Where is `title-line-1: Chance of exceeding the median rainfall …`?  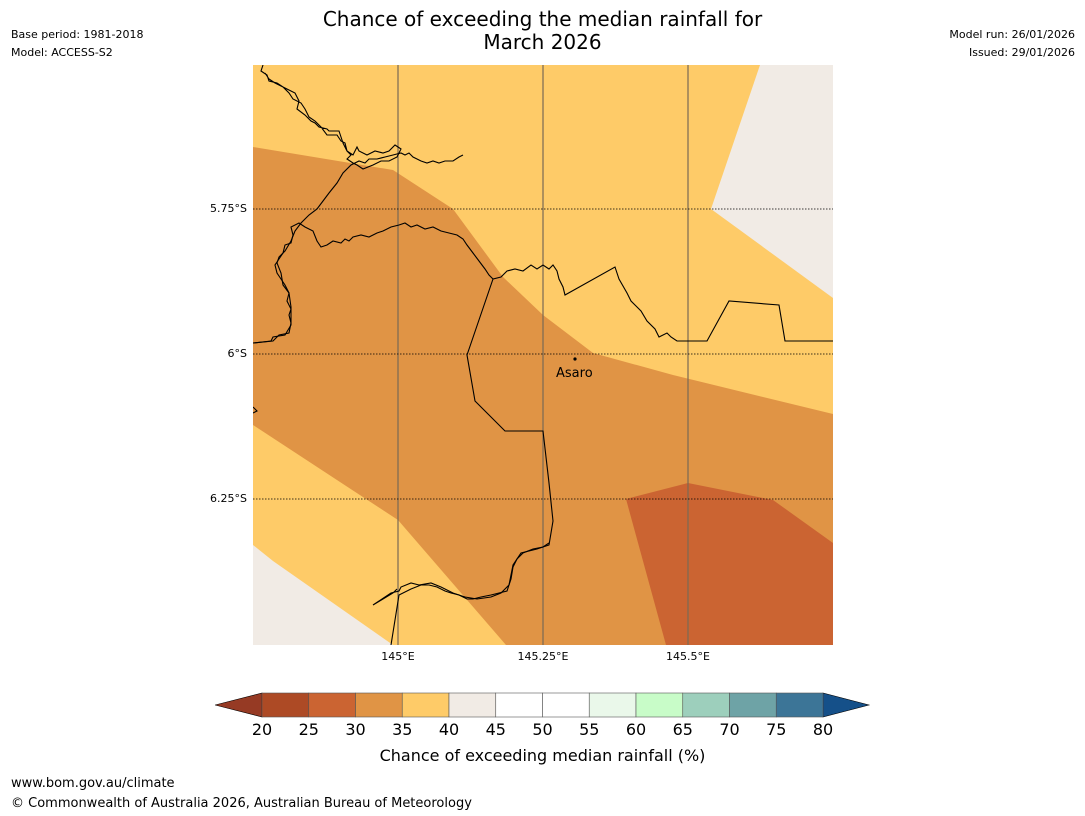
title-line-1: Chance of exceeding the median rainfall … is located at coordinates (542, 19).